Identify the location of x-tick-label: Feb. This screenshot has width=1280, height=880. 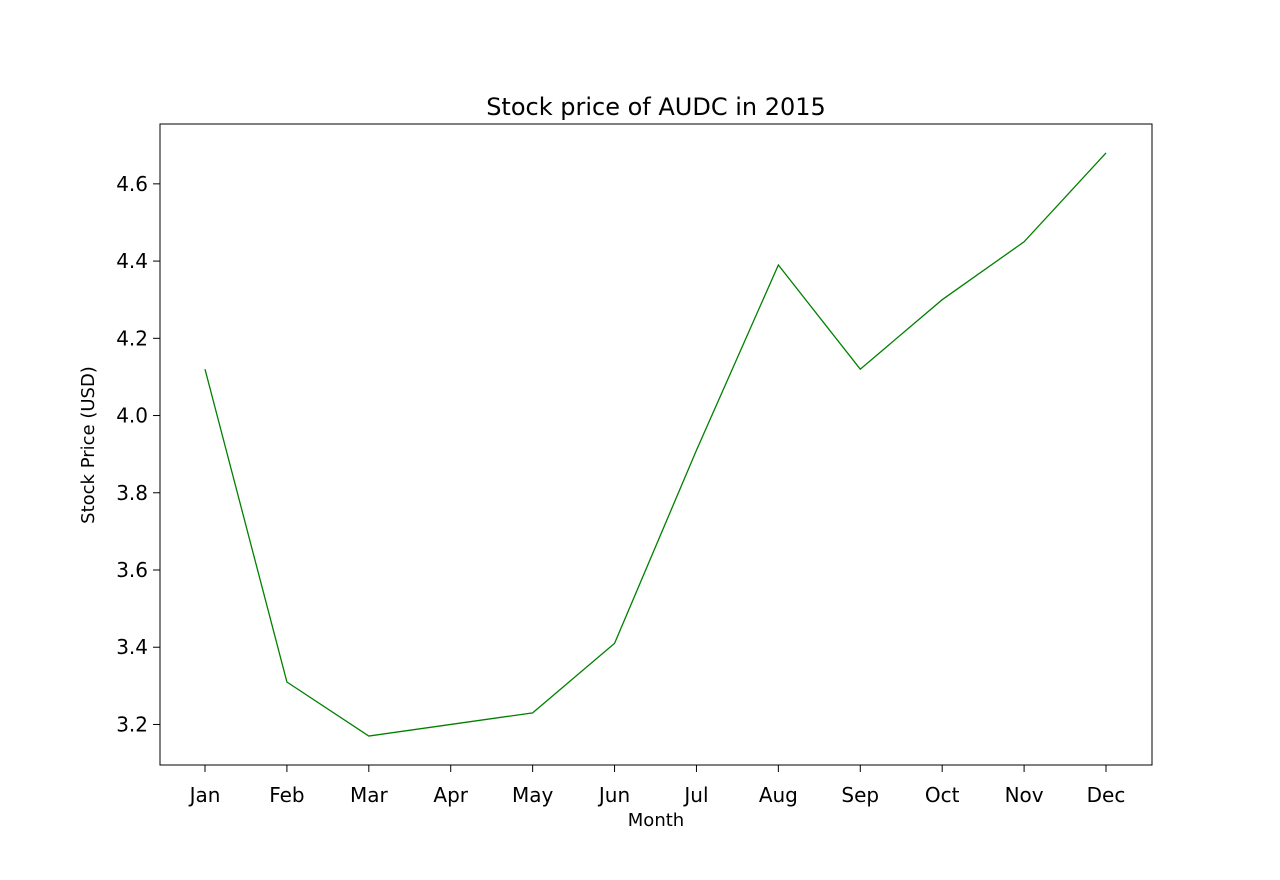
(286, 795).